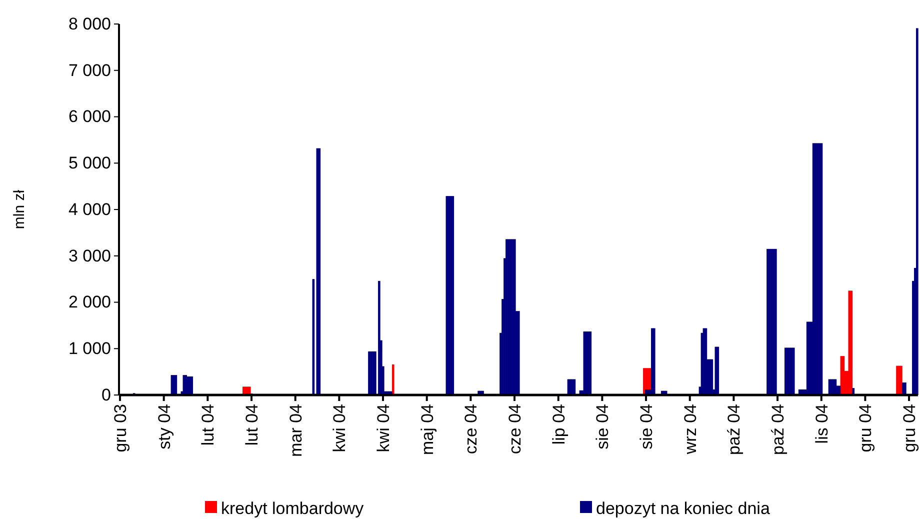 This screenshot has height=519, width=919. Describe the element at coordinates (558, 424) in the screenshot. I see `x-tick-label: lip 04` at that location.